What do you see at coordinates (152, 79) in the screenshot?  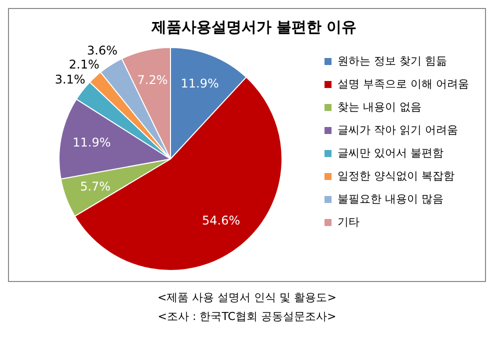 I see `data-label: 7.2%` at bounding box center [152, 79].